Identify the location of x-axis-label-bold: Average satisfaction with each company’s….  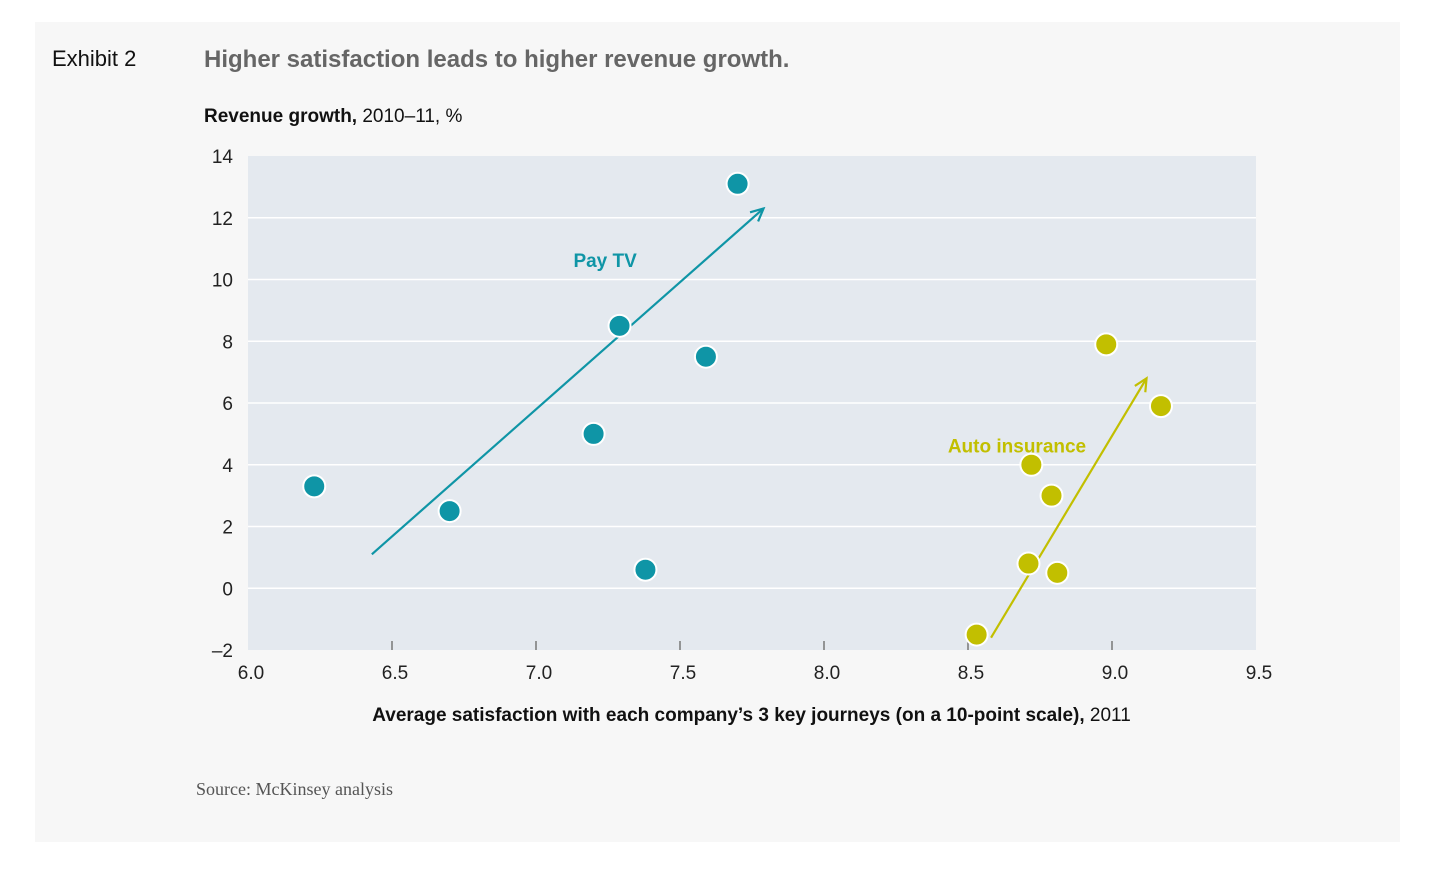
(728, 715).